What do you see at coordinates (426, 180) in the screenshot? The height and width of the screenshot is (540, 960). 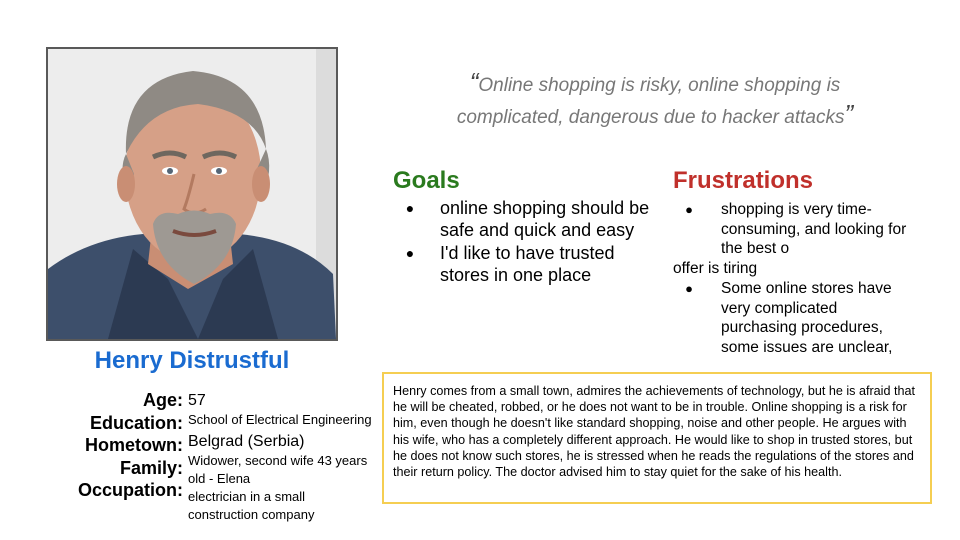 I see `goals-heading: Goals` at bounding box center [426, 180].